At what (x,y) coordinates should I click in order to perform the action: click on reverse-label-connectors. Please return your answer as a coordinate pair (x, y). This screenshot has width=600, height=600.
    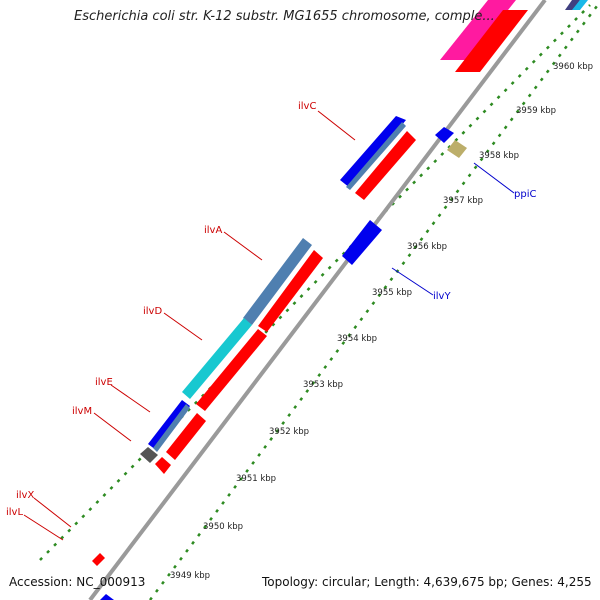
    Looking at the image, I should click on (453, 229).